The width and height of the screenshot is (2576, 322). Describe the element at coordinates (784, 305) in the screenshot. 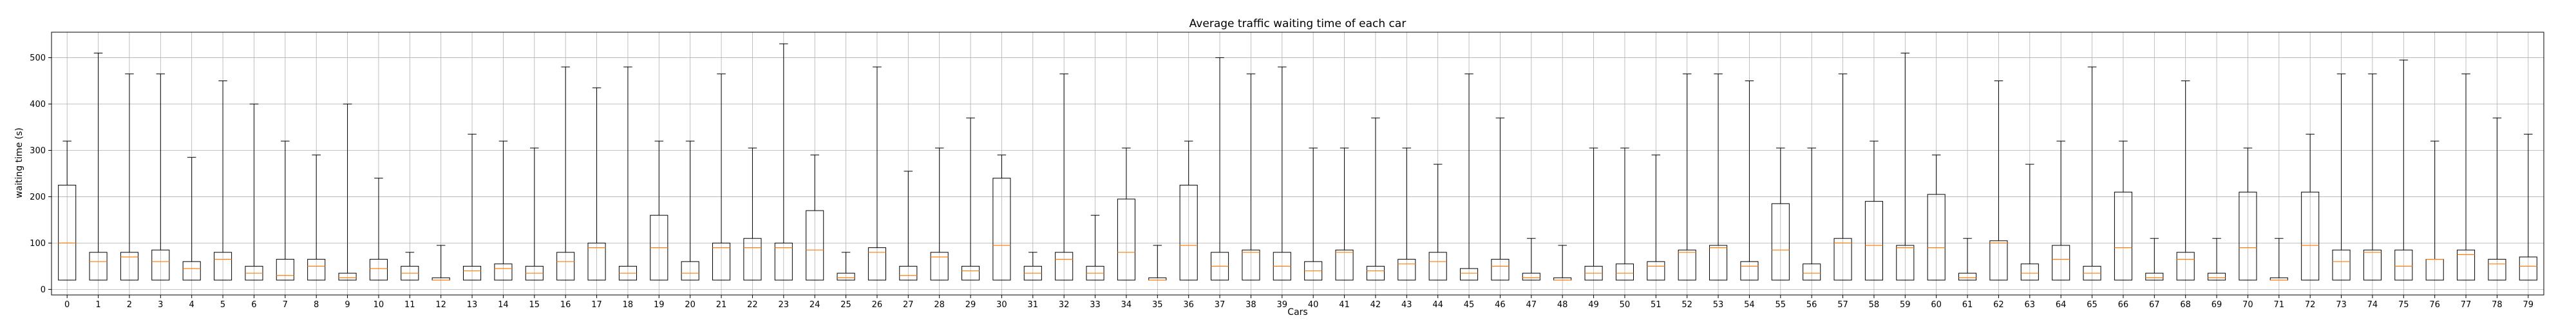

I see `x-tick-label: 23` at that location.